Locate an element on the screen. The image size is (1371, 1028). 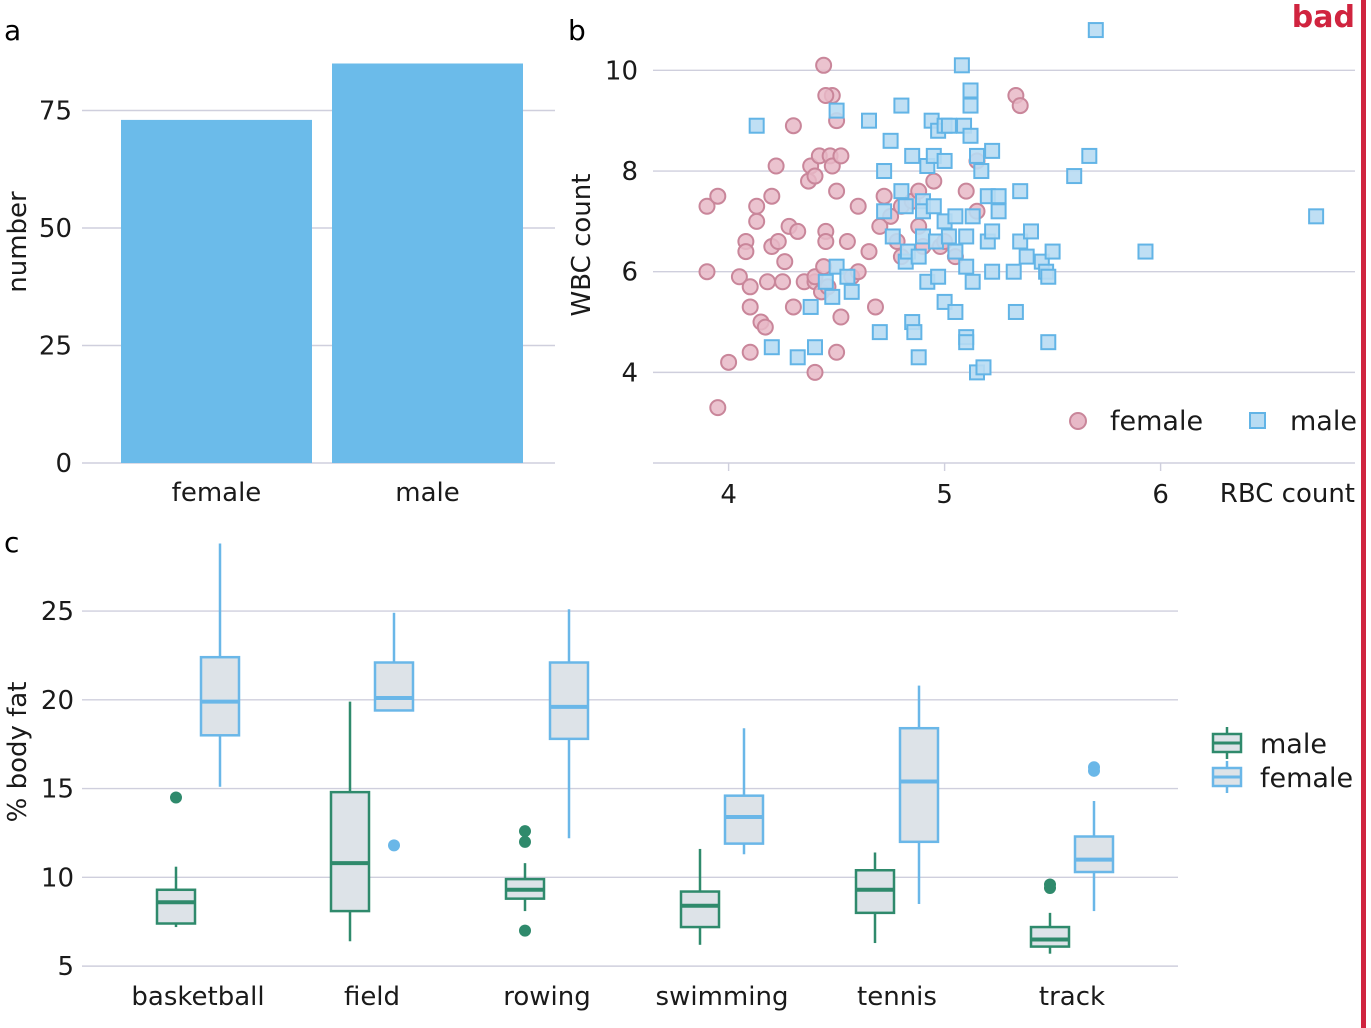
y-tick-label: 75 is located at coordinates (55, 112).